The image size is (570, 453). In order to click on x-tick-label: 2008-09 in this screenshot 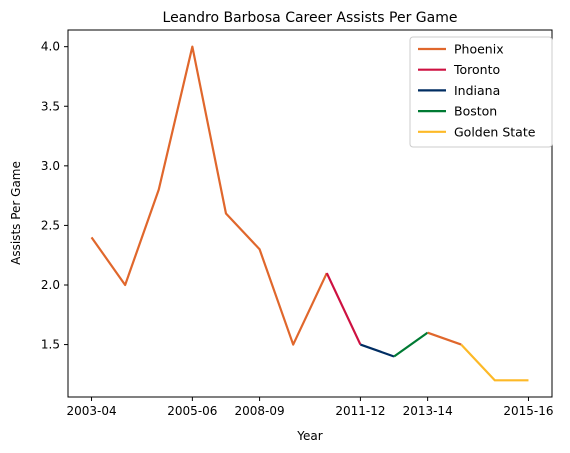, I will do `click(260, 411)`.